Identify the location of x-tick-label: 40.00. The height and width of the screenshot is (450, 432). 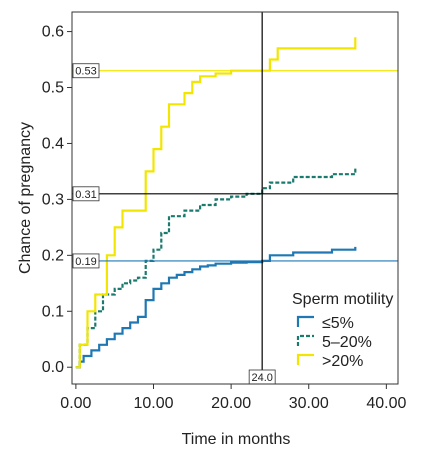
(386, 403).